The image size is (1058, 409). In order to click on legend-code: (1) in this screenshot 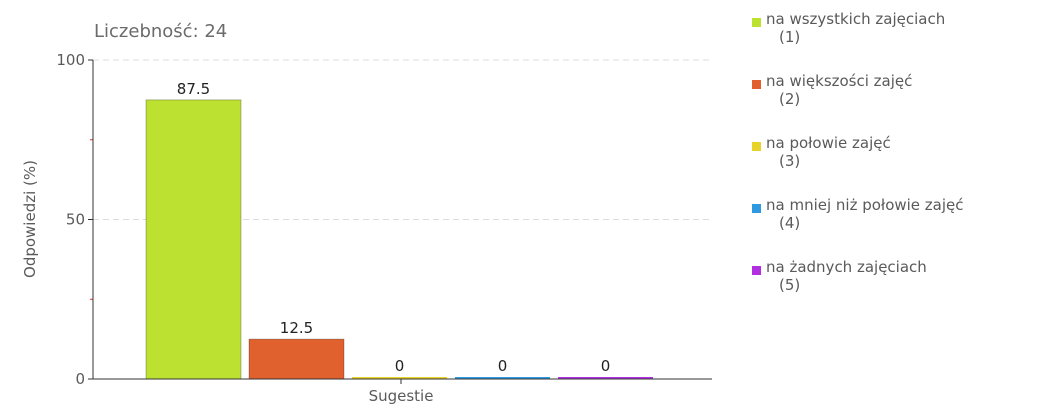, I will do `click(790, 37)`.